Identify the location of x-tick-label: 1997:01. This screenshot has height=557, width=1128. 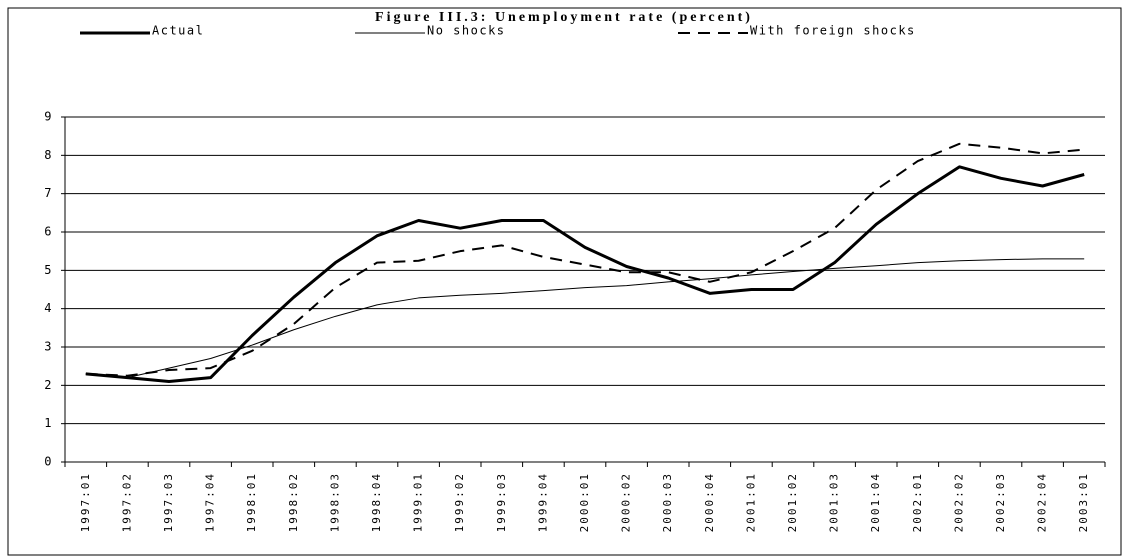
(85, 502).